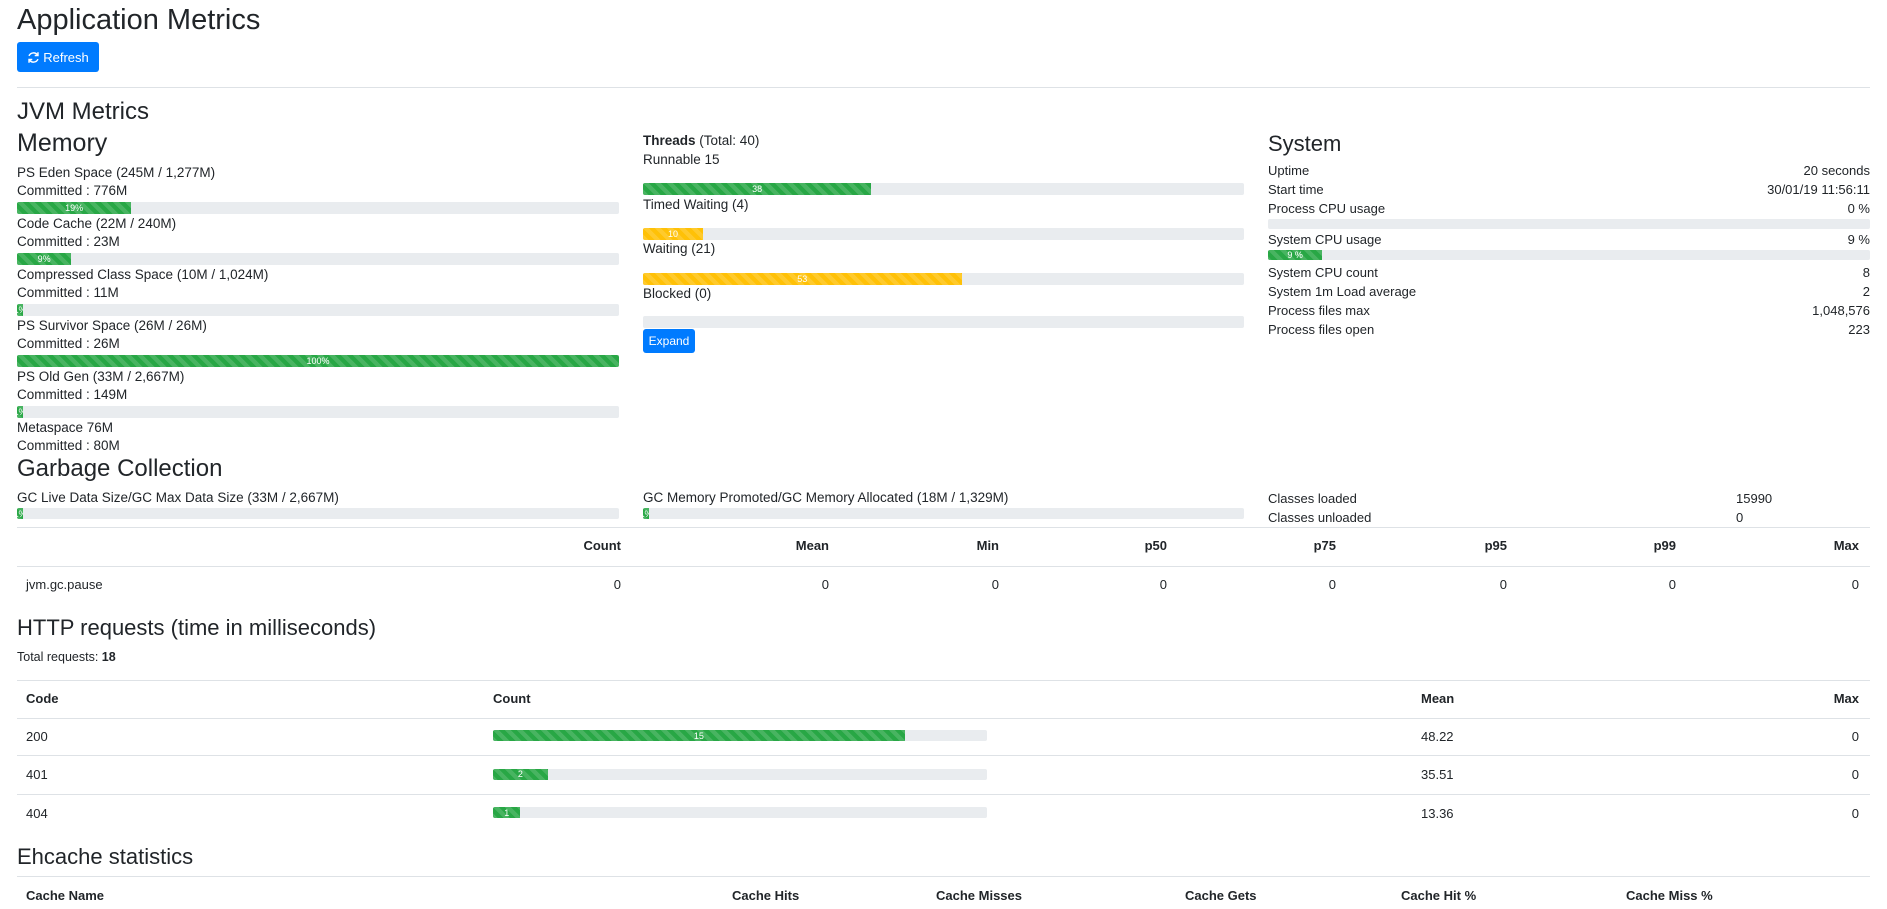 The width and height of the screenshot is (1887, 909). I want to click on section-title: Garbage Collection, so click(119, 468).